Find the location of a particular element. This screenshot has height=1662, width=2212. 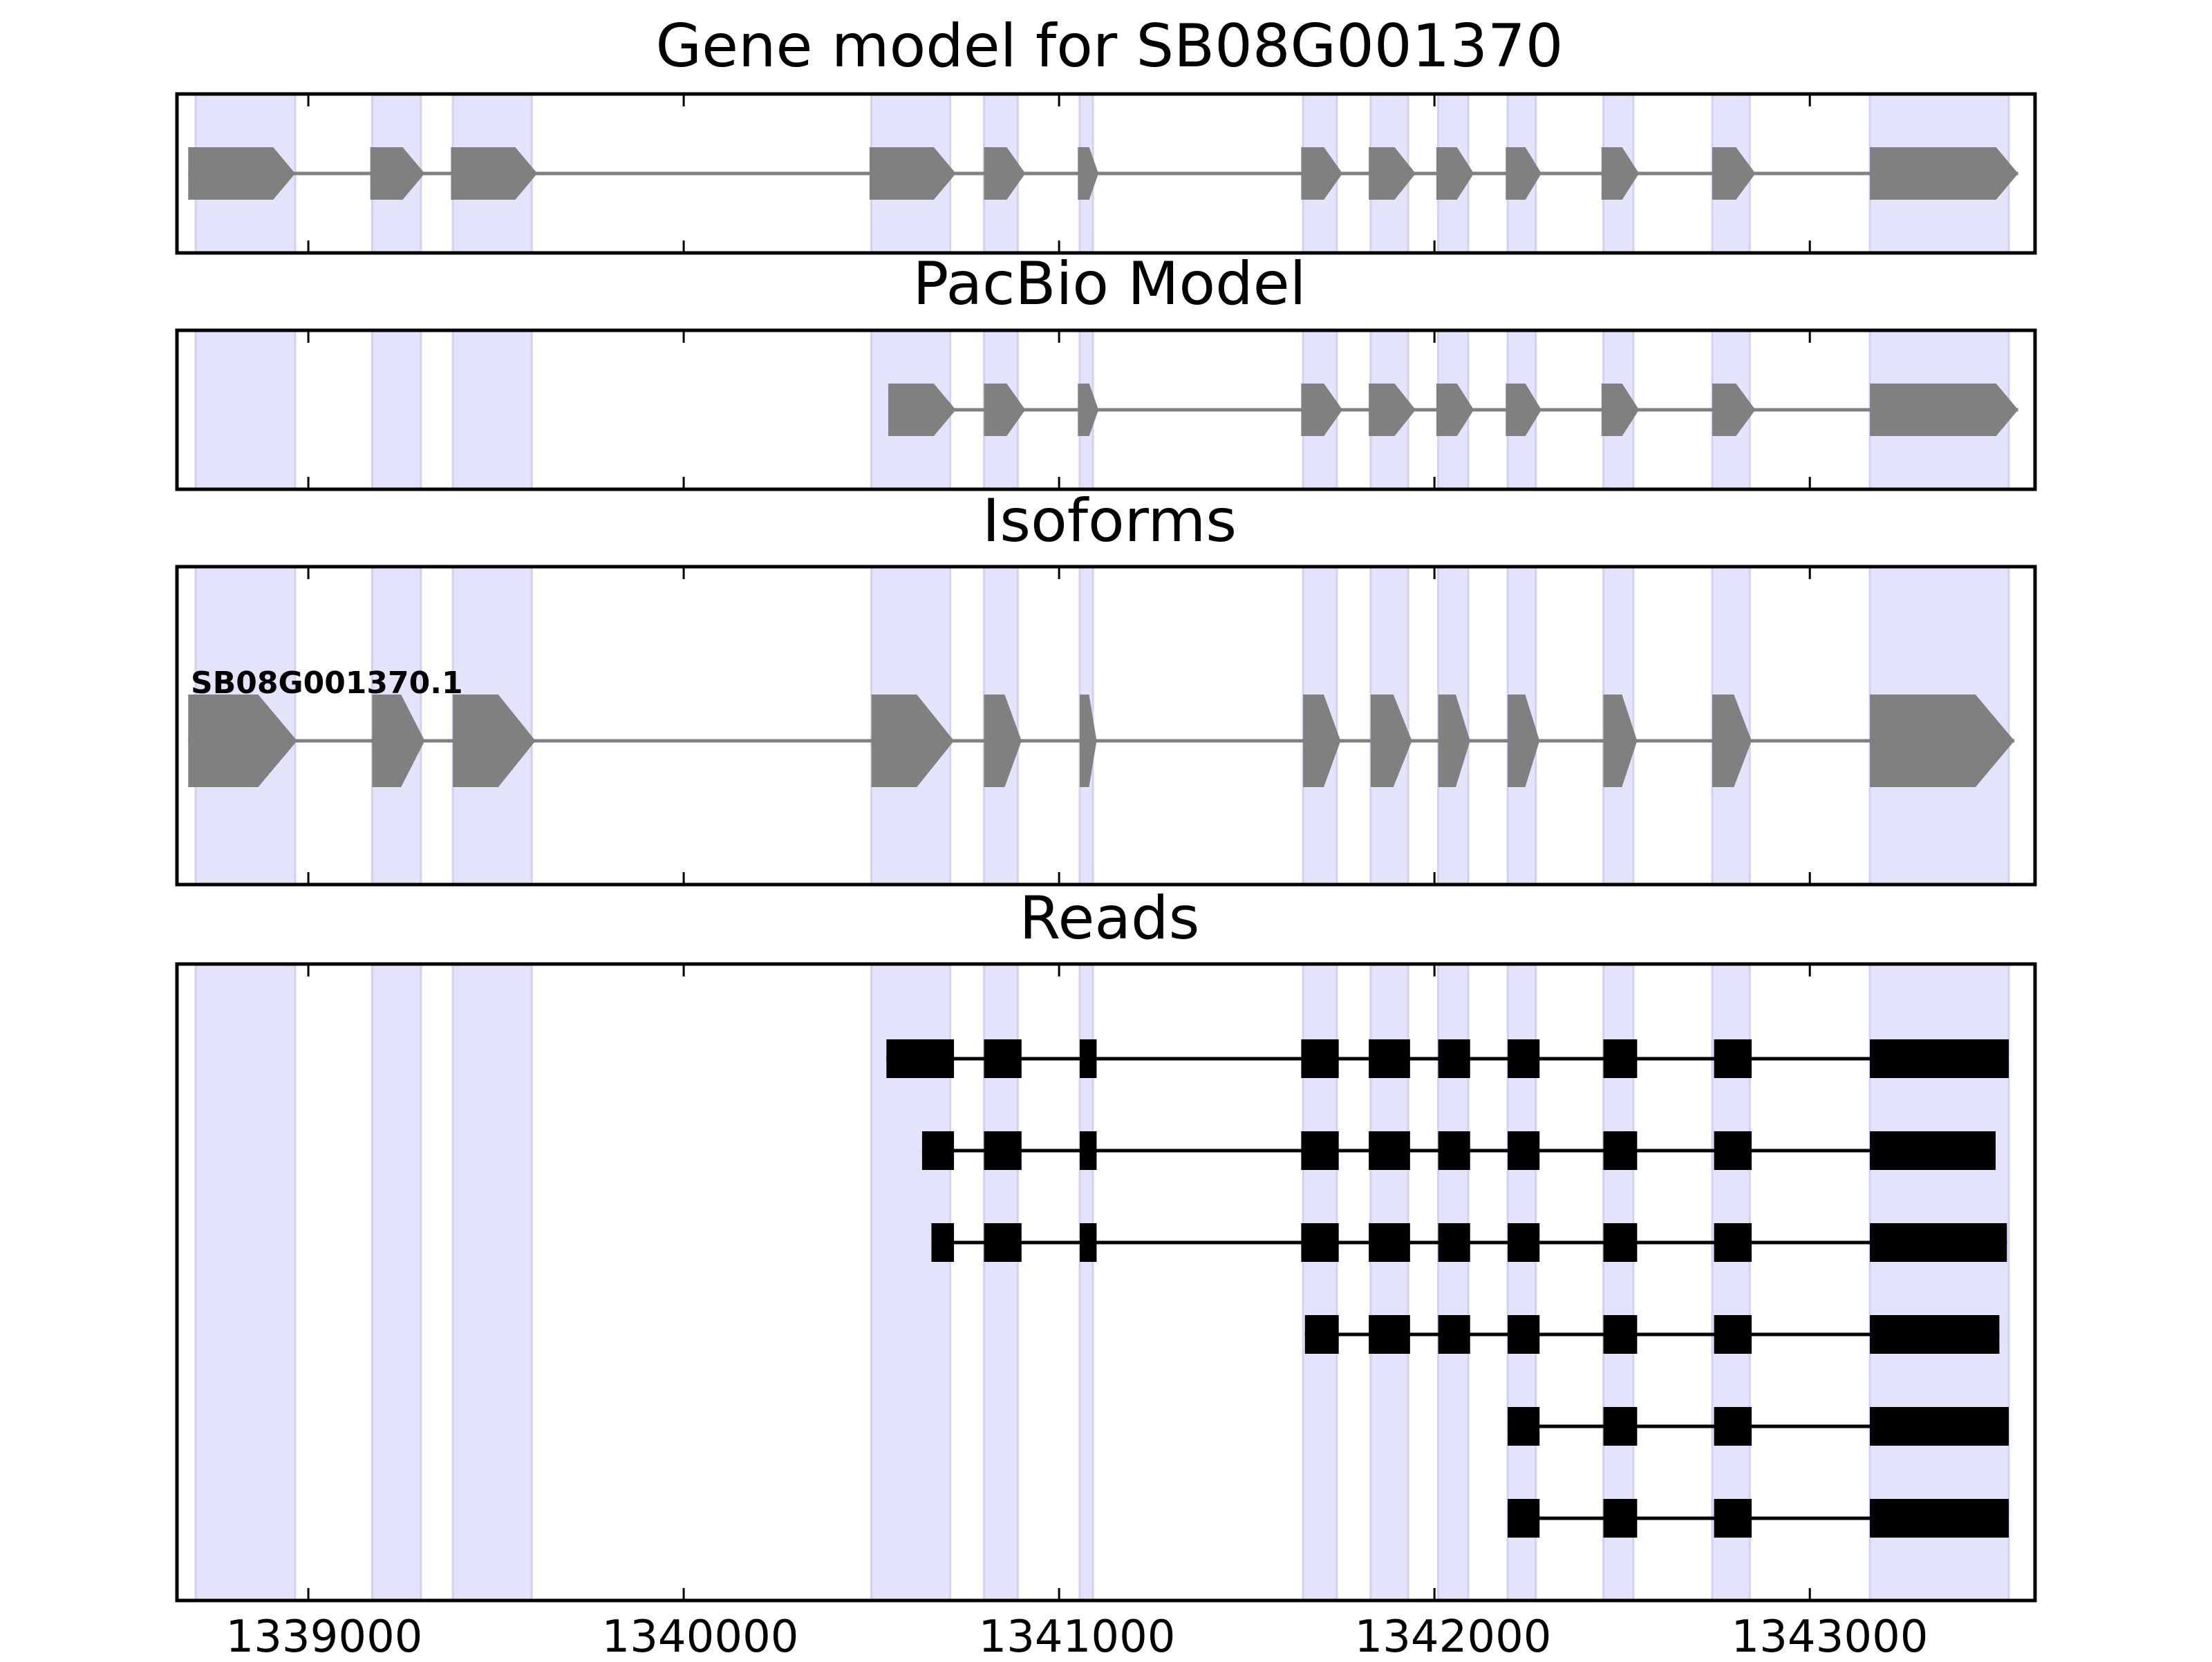

gene-model-title: Gene model for SB08G001370 is located at coordinates (1110, 46).